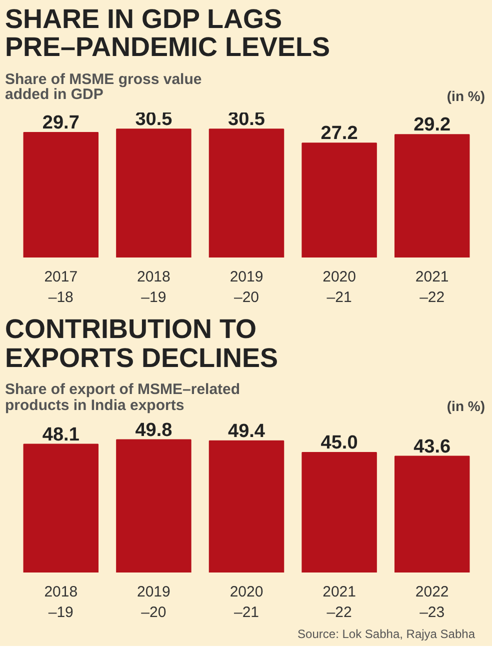  Describe the element at coordinates (386, 634) in the screenshot. I see `source-note: Source: Lok Sabha, Rajya Sabha` at that location.